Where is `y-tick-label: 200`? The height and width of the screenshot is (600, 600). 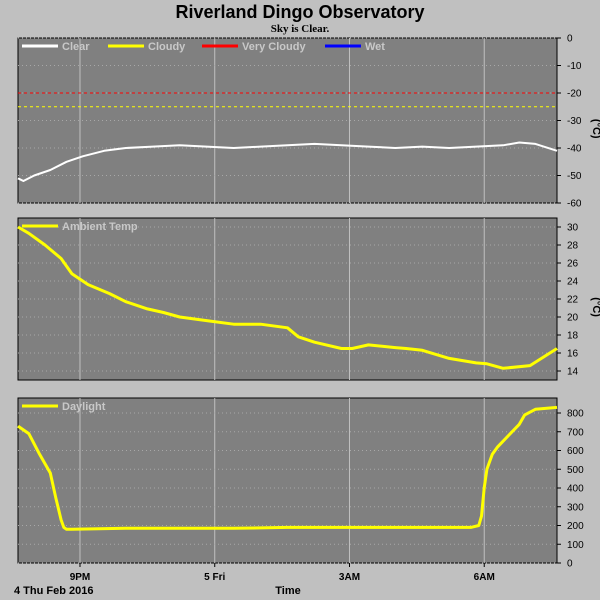 y-tick-label: 200 is located at coordinates (575, 526).